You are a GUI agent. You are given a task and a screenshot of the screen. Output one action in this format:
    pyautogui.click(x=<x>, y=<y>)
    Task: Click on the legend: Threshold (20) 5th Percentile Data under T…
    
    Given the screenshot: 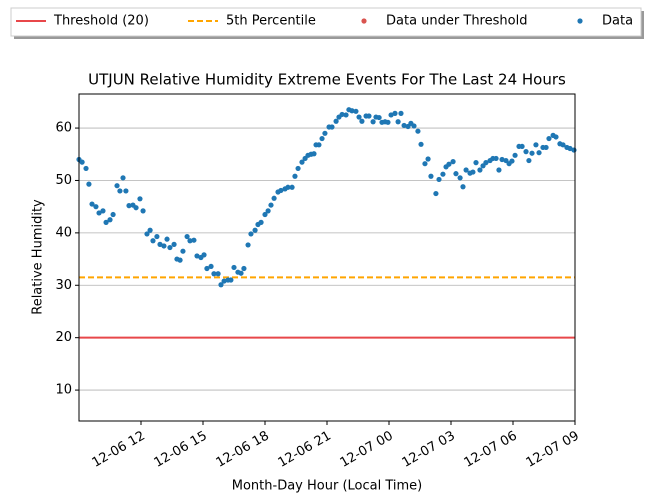 What is the action you would take?
    pyautogui.click(x=324, y=21)
    